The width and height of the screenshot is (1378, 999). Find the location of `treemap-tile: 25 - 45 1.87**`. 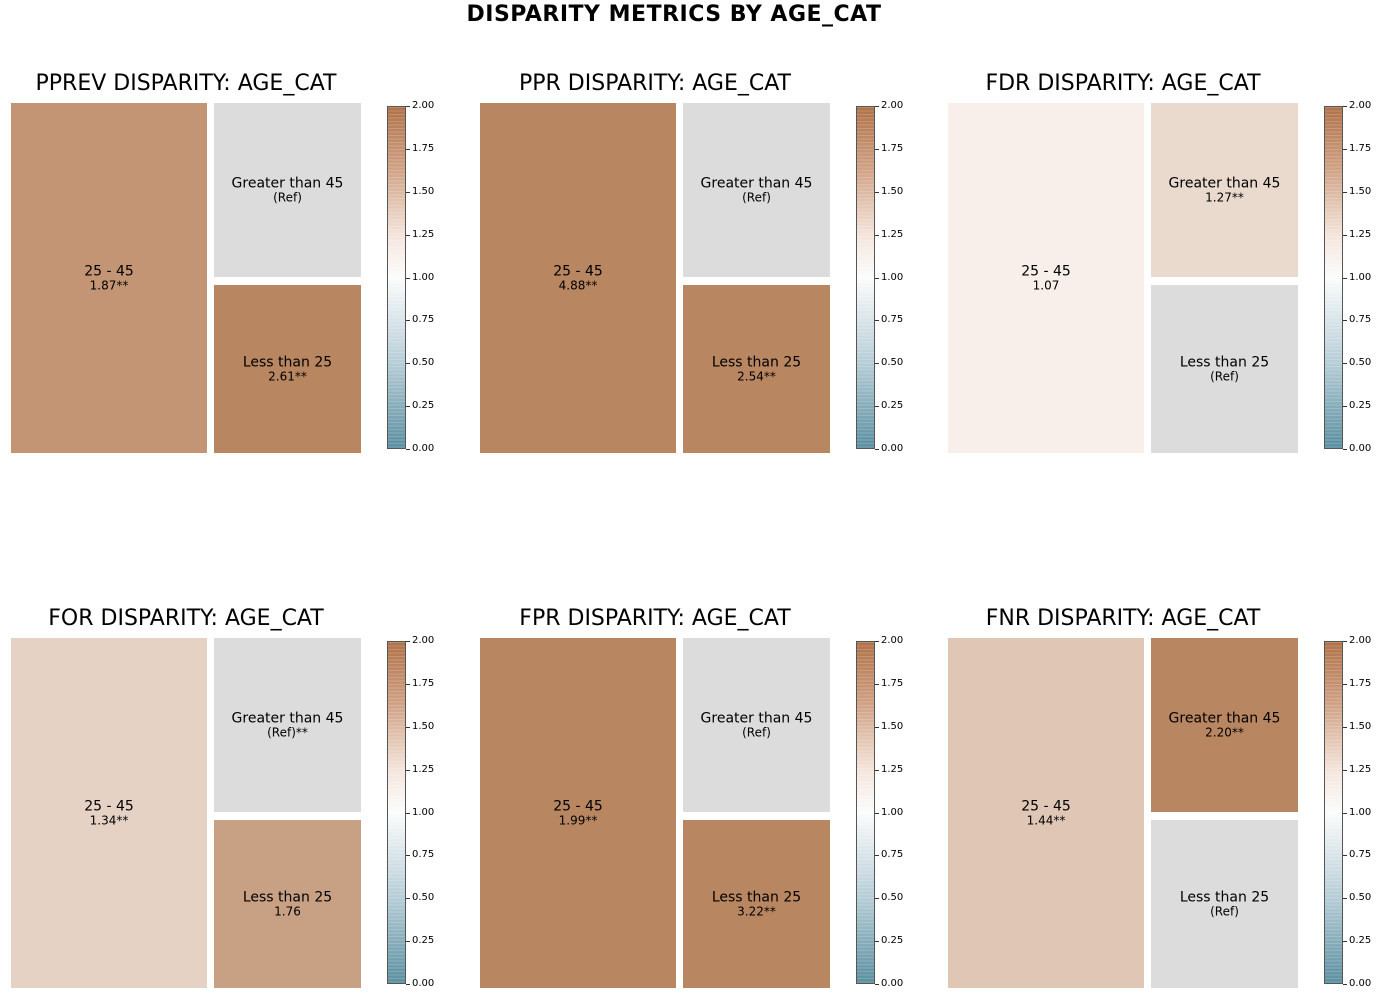

treemap-tile: 25 - 45 1.87** is located at coordinates (109, 278).